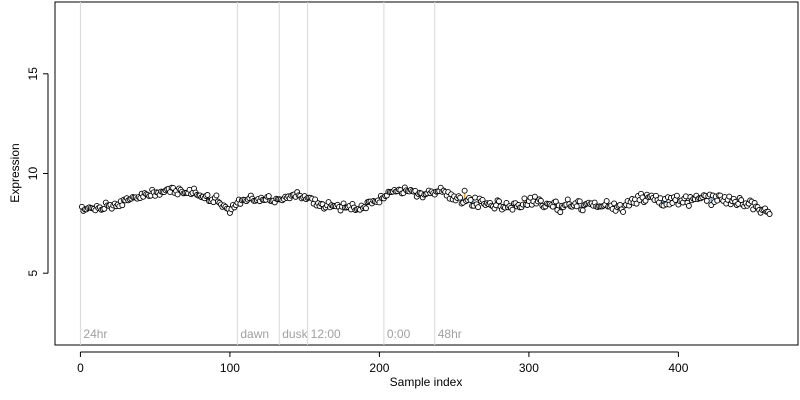 This screenshot has height=400, width=800. I want to click on x-tick-label-4: 400, so click(678, 368).